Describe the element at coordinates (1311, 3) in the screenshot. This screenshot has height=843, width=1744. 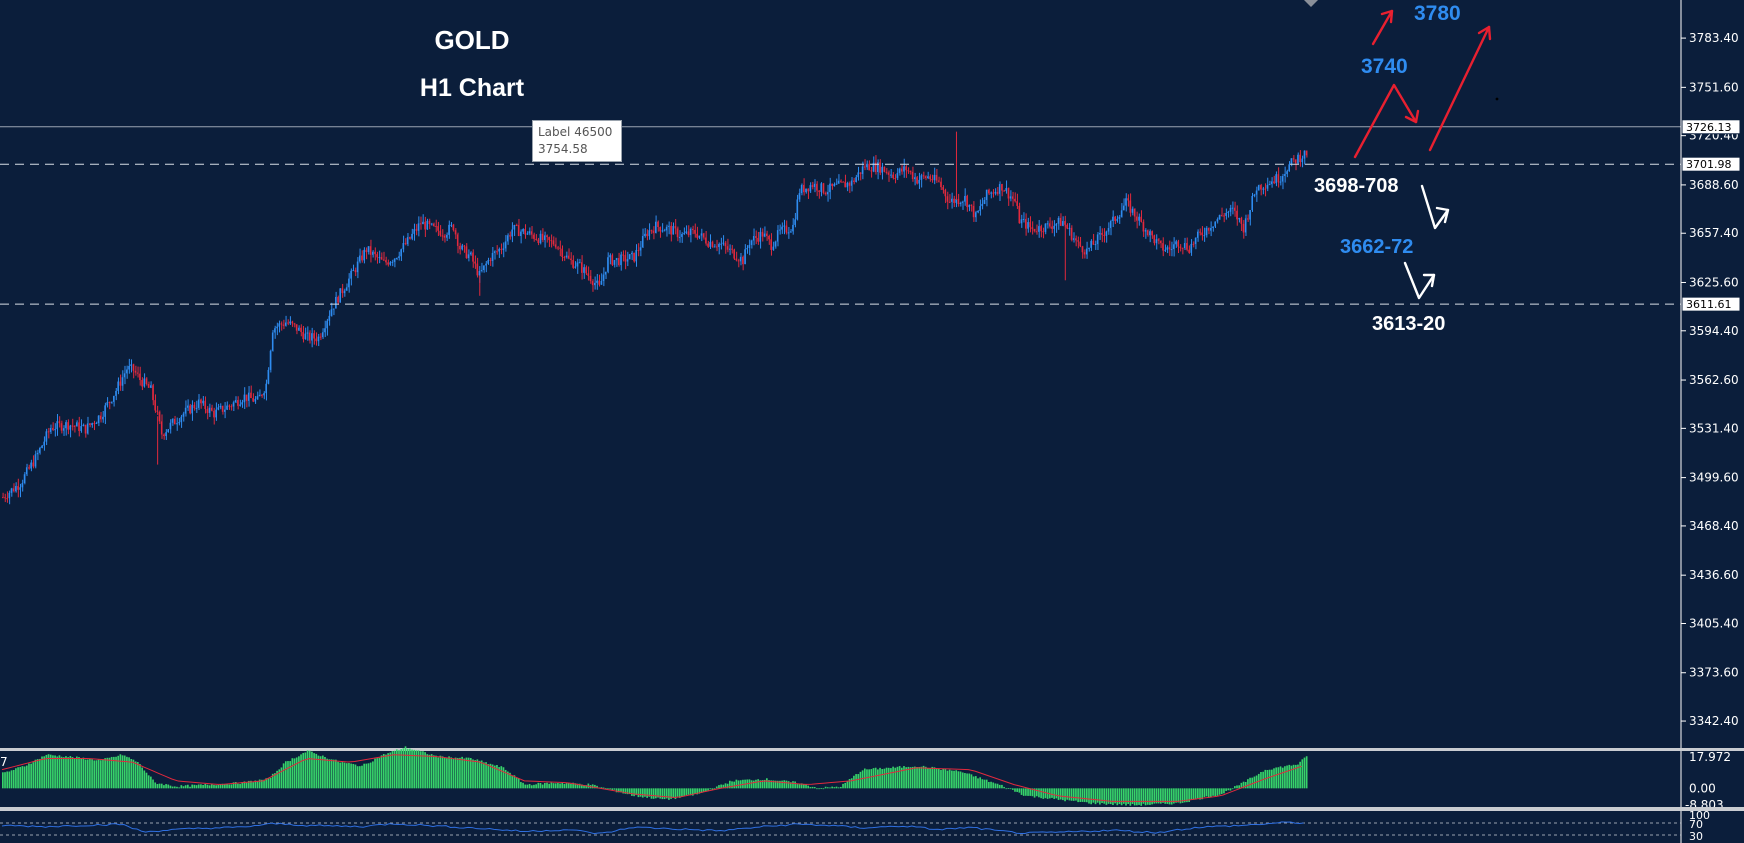
I see `top-marker-triangle` at that location.